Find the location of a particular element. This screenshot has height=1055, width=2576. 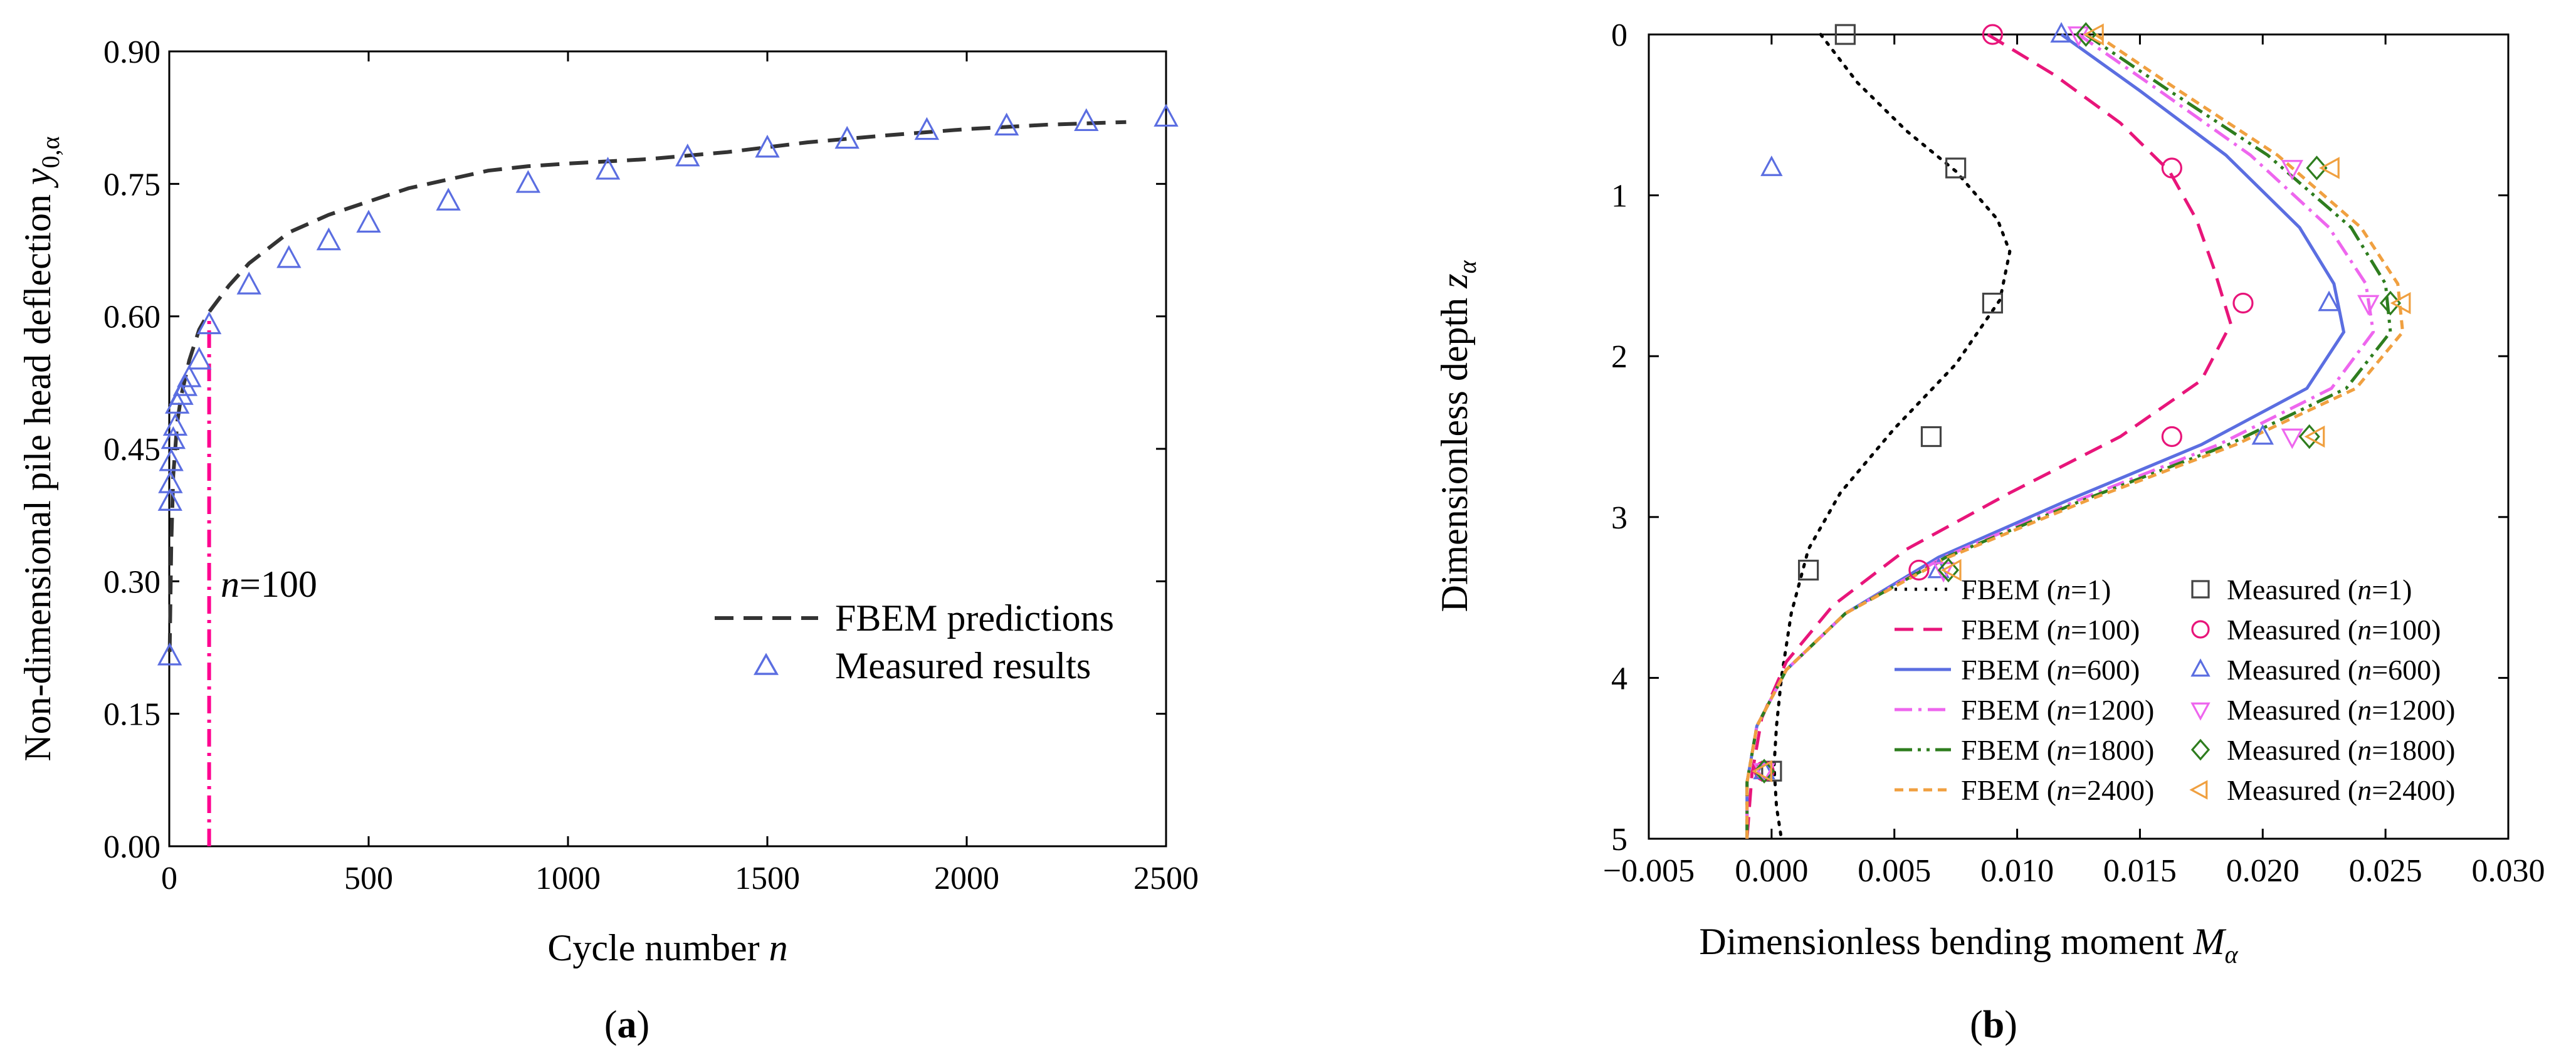

panel-a-y-tick-label: 0.60 is located at coordinates (131, 317).